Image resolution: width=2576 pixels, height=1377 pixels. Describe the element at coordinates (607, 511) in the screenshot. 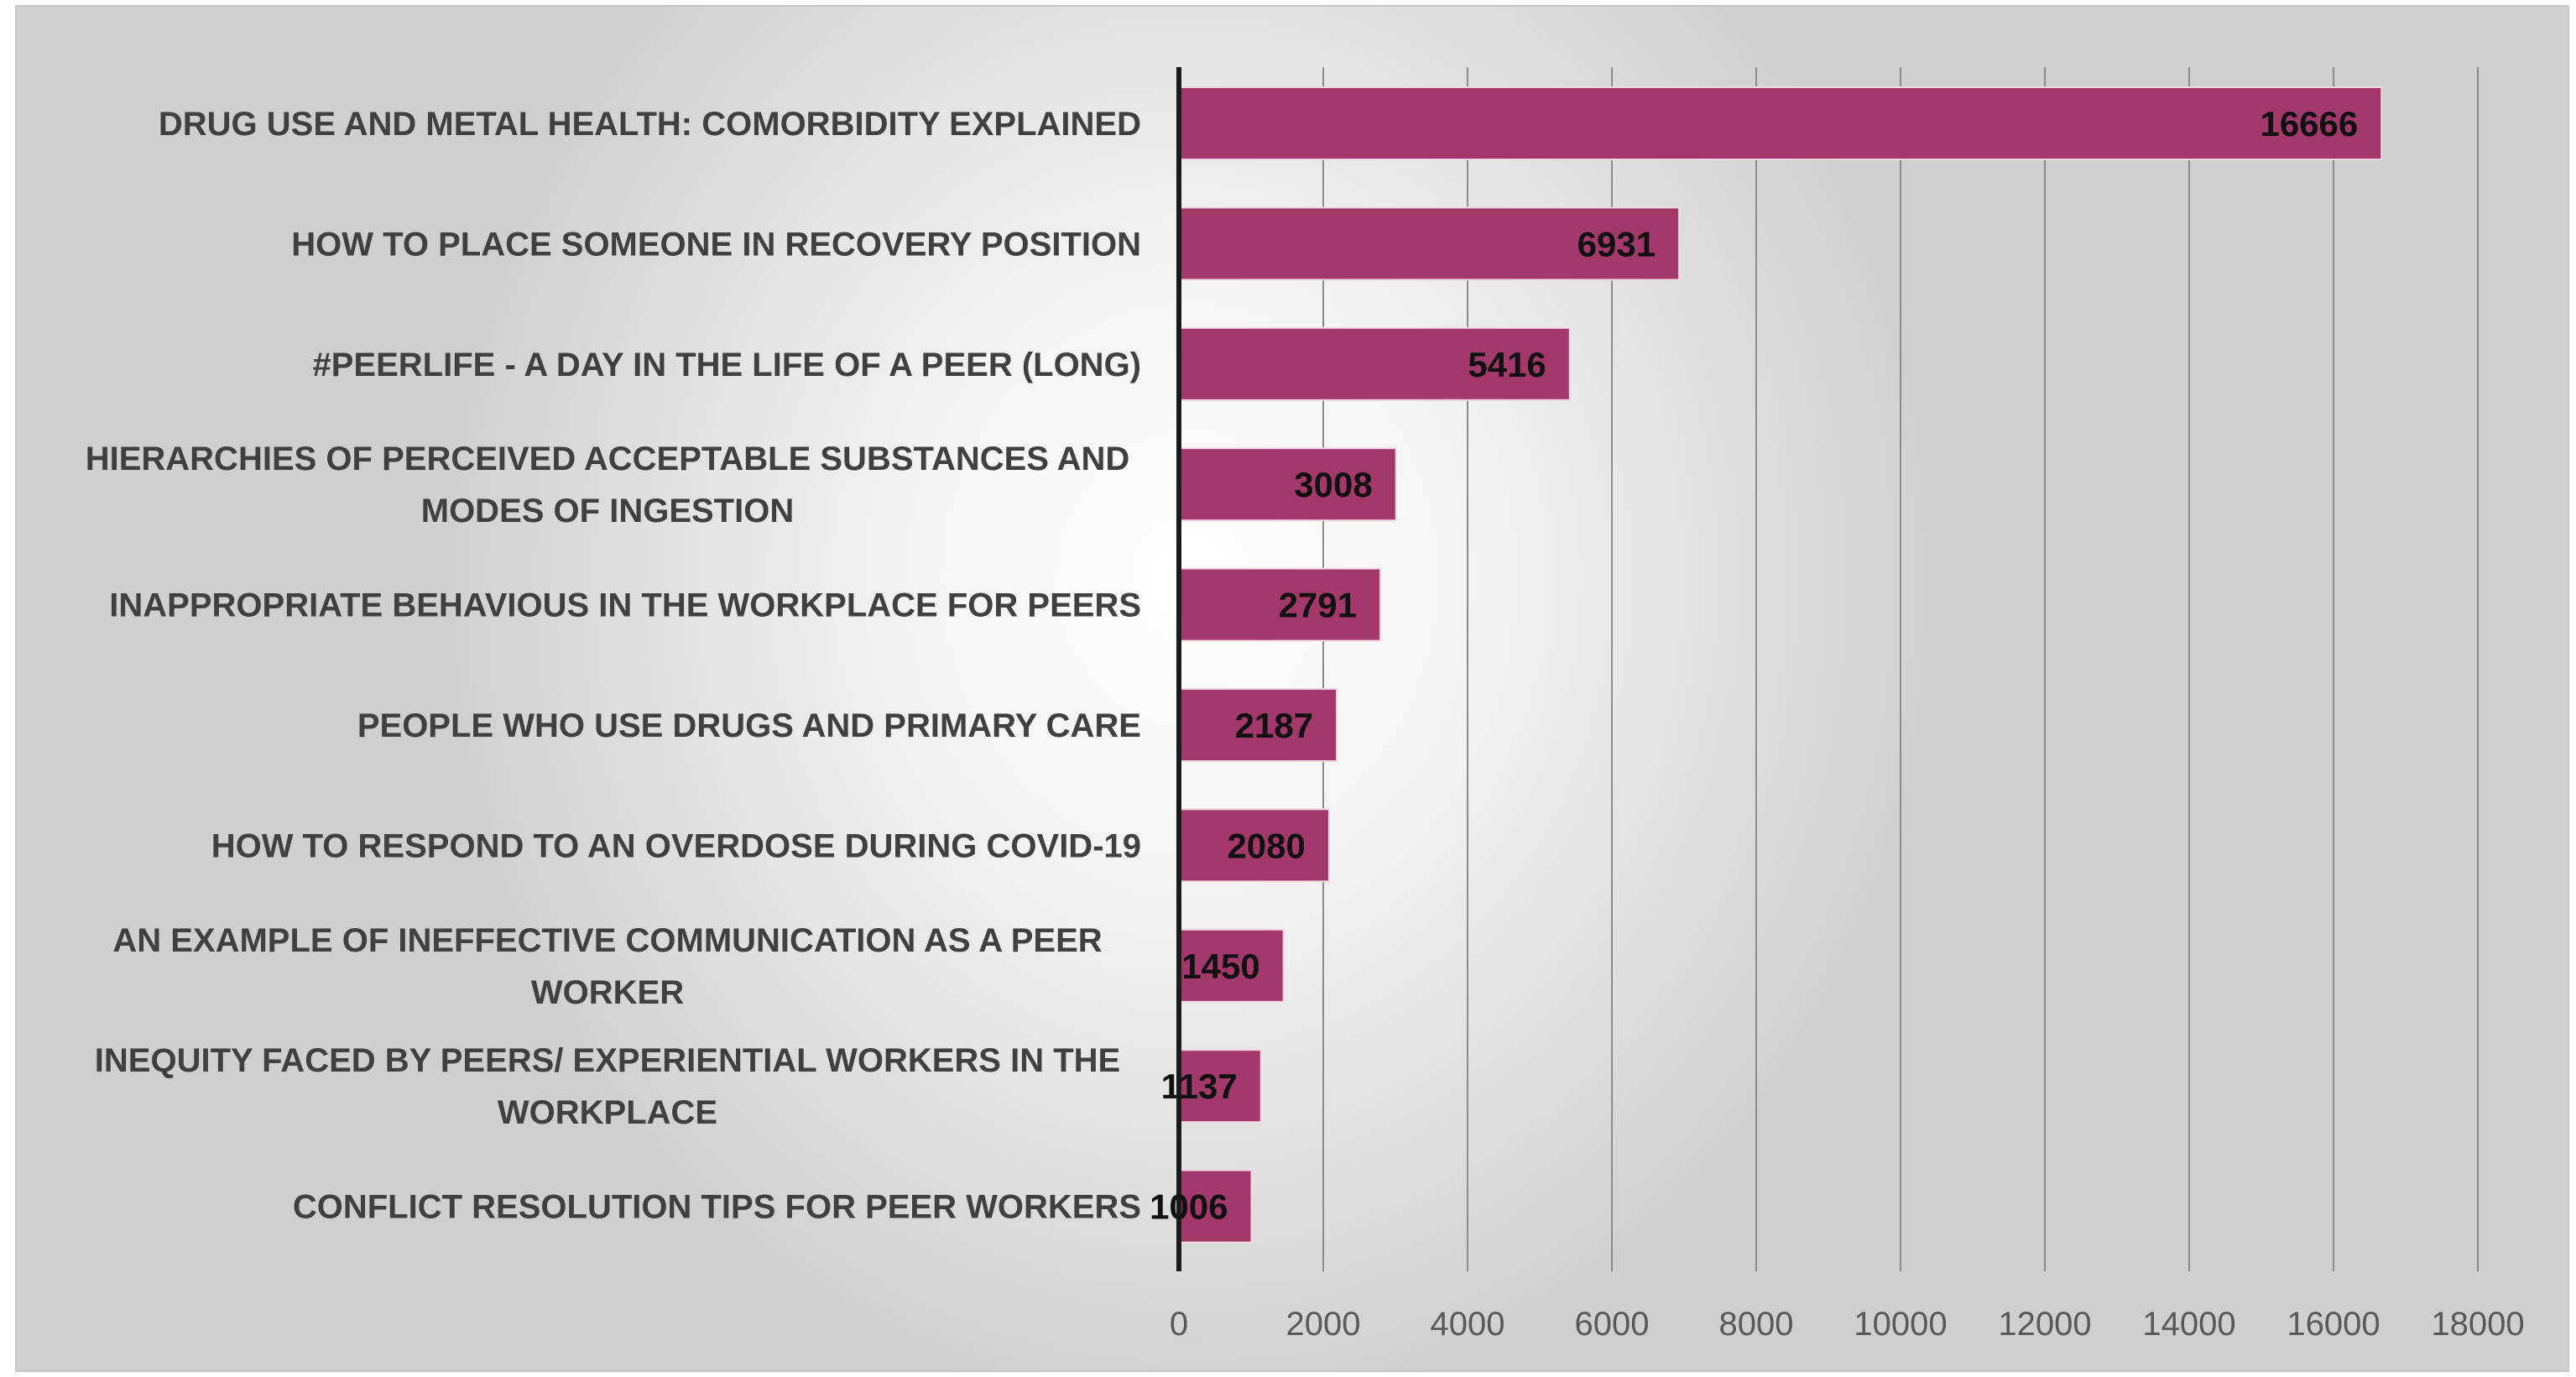

I see `category-label: MODES OF INGESTION` at that location.